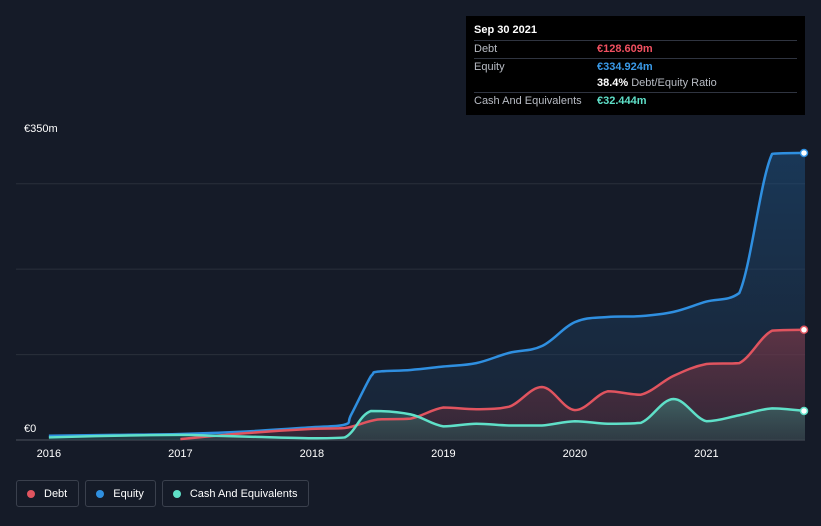  I want to click on tooltip-value: €128.609m, so click(625, 49).